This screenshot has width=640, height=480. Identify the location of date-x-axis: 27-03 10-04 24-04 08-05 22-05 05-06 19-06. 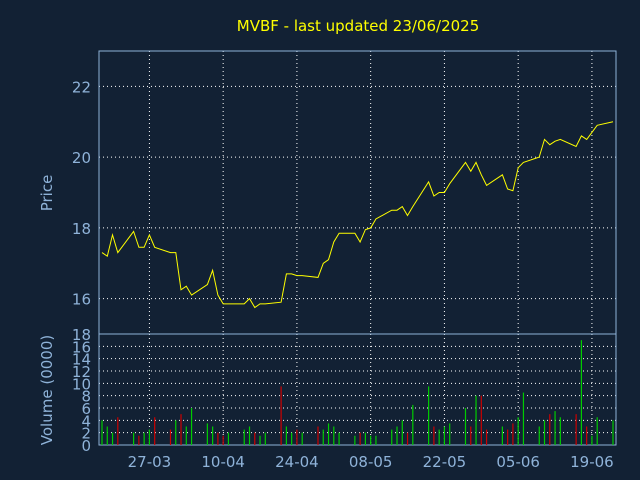
(371, 462).